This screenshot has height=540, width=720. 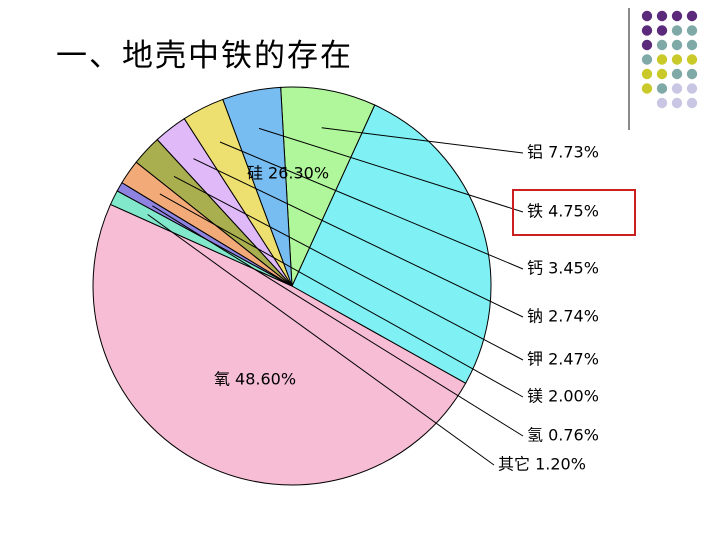 What do you see at coordinates (563, 359) in the screenshot?
I see `slice-label: 钾 2.47%` at bounding box center [563, 359].